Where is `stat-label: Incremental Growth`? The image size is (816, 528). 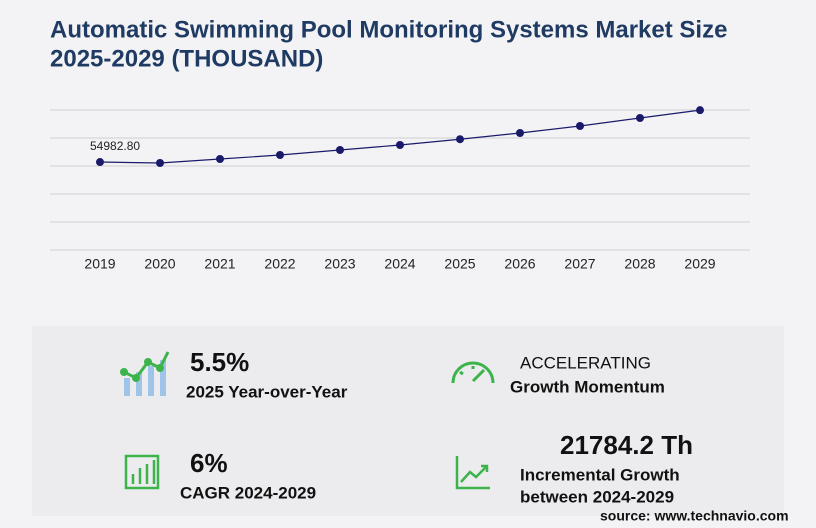 stat-label: Incremental Growth is located at coordinates (600, 474).